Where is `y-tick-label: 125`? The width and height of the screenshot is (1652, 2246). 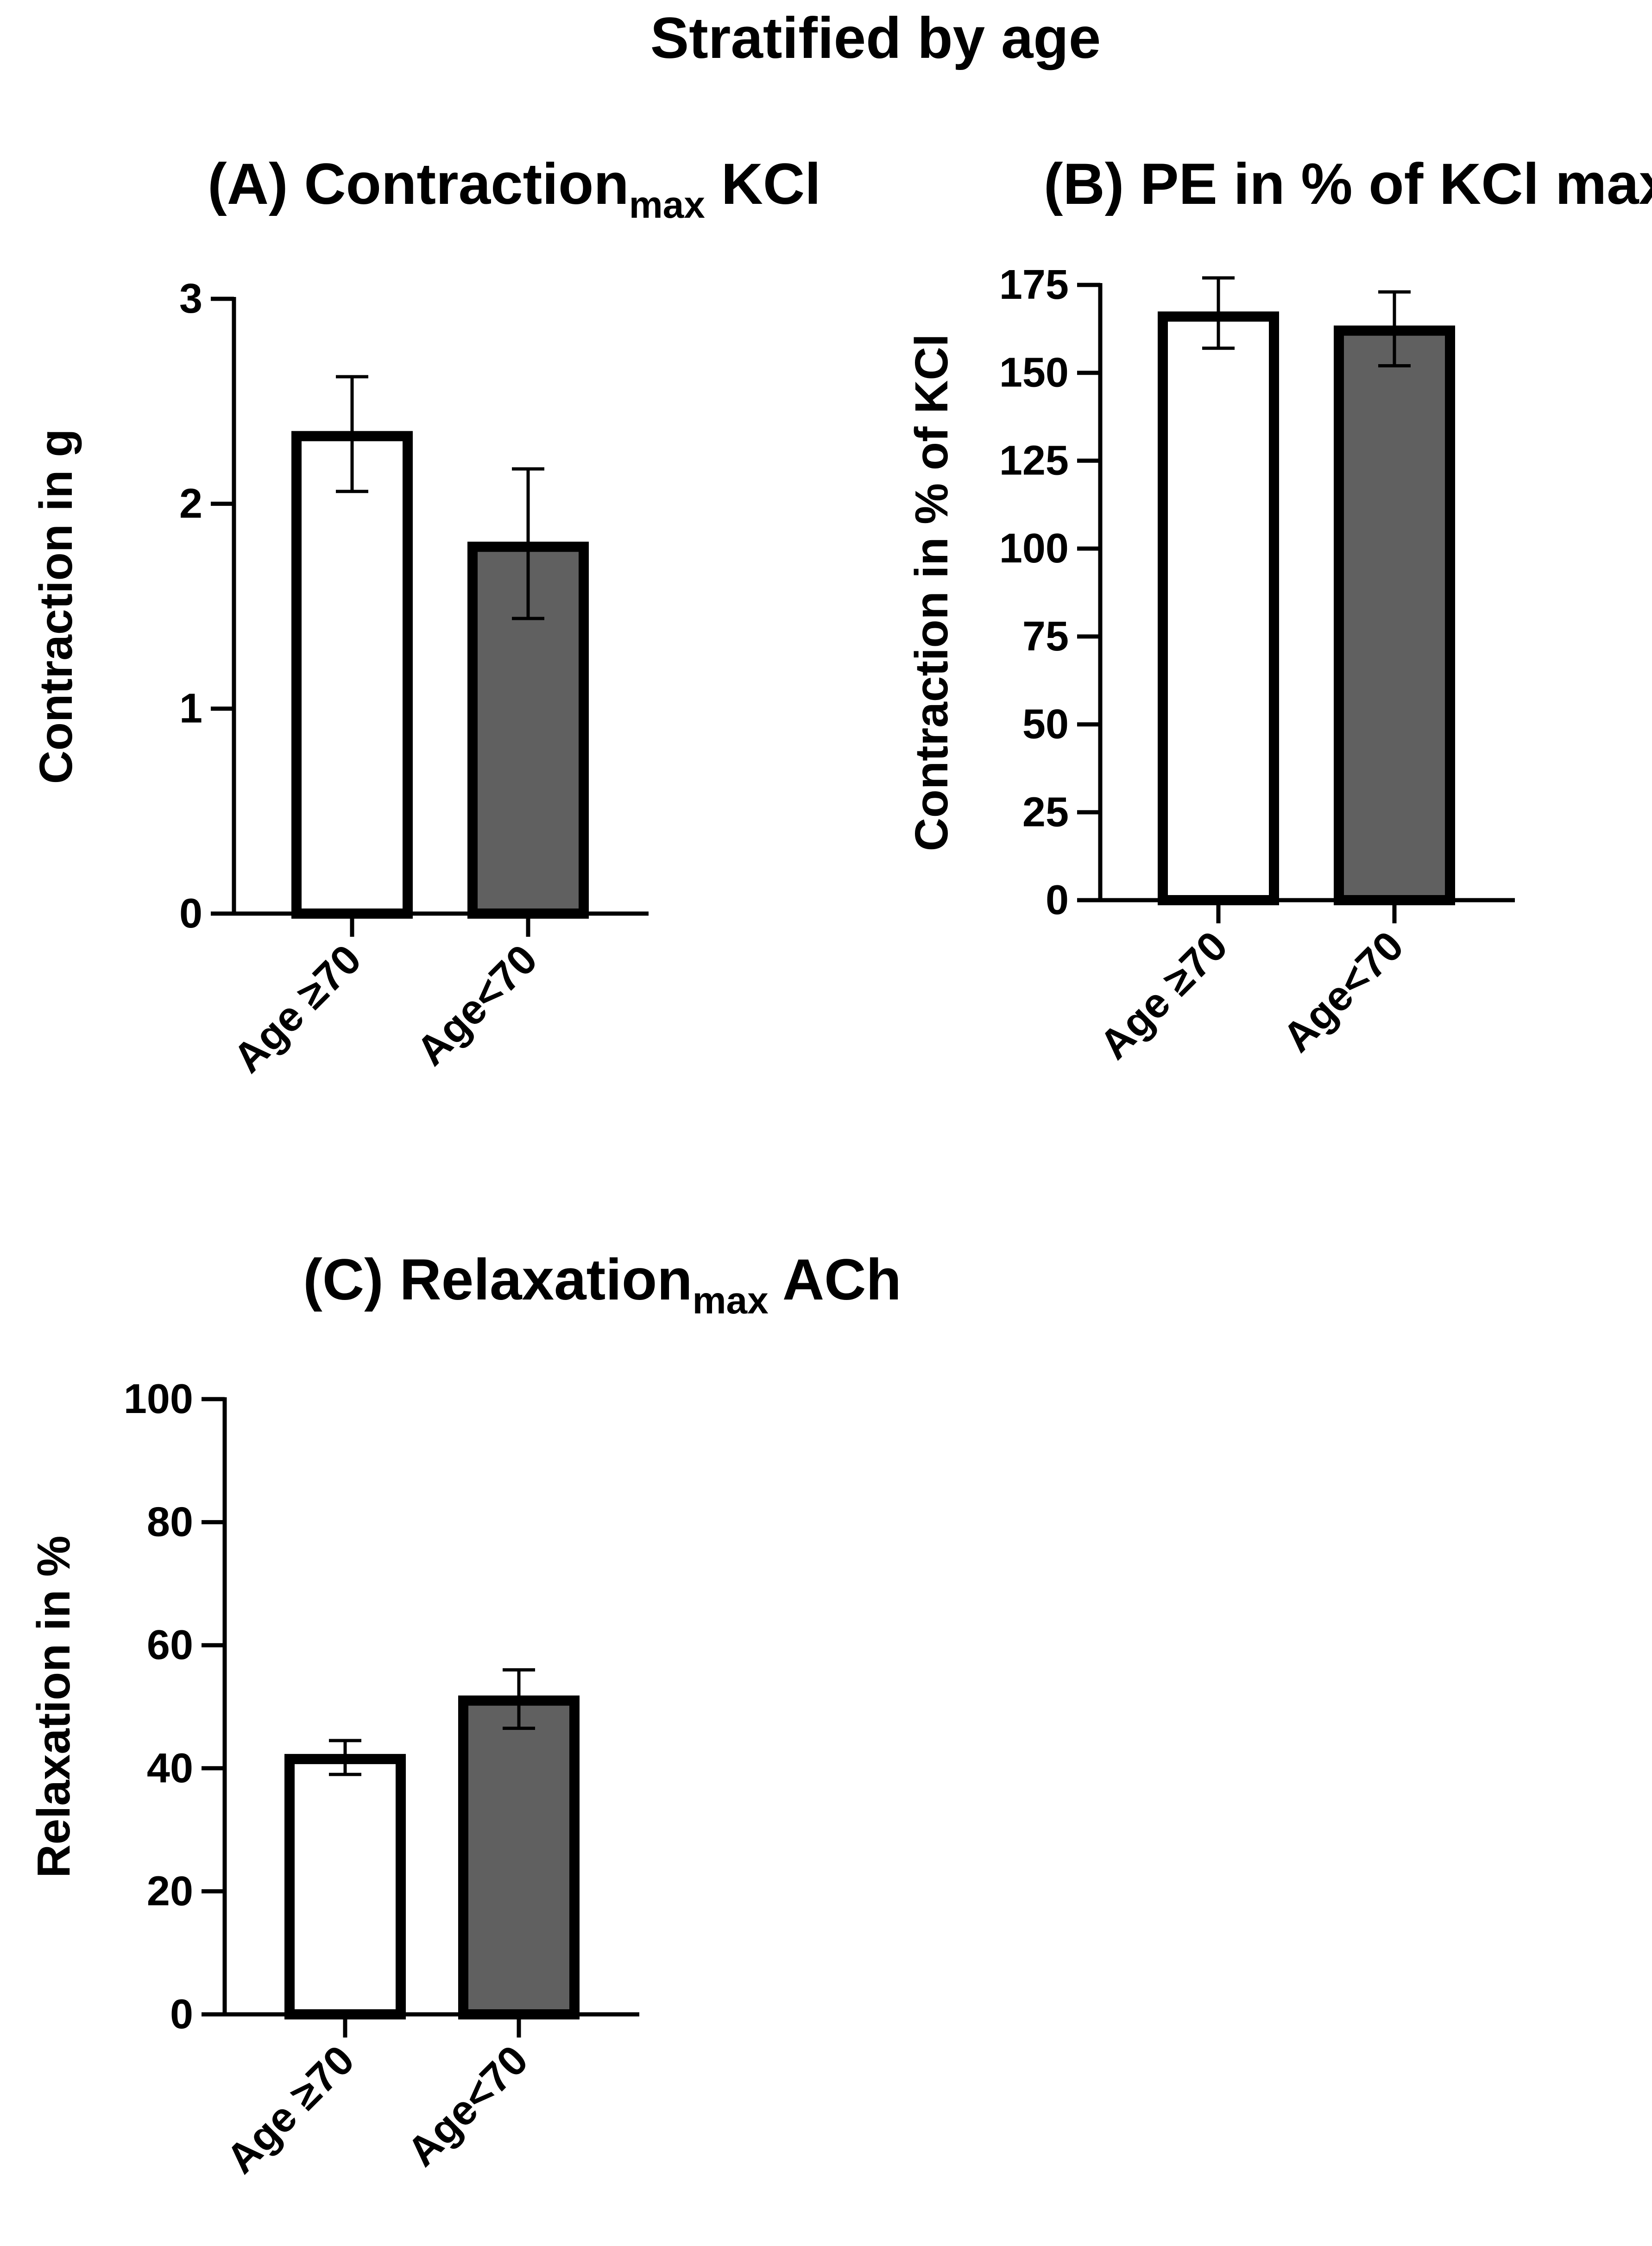
y-tick-label: 125 is located at coordinates (1034, 460).